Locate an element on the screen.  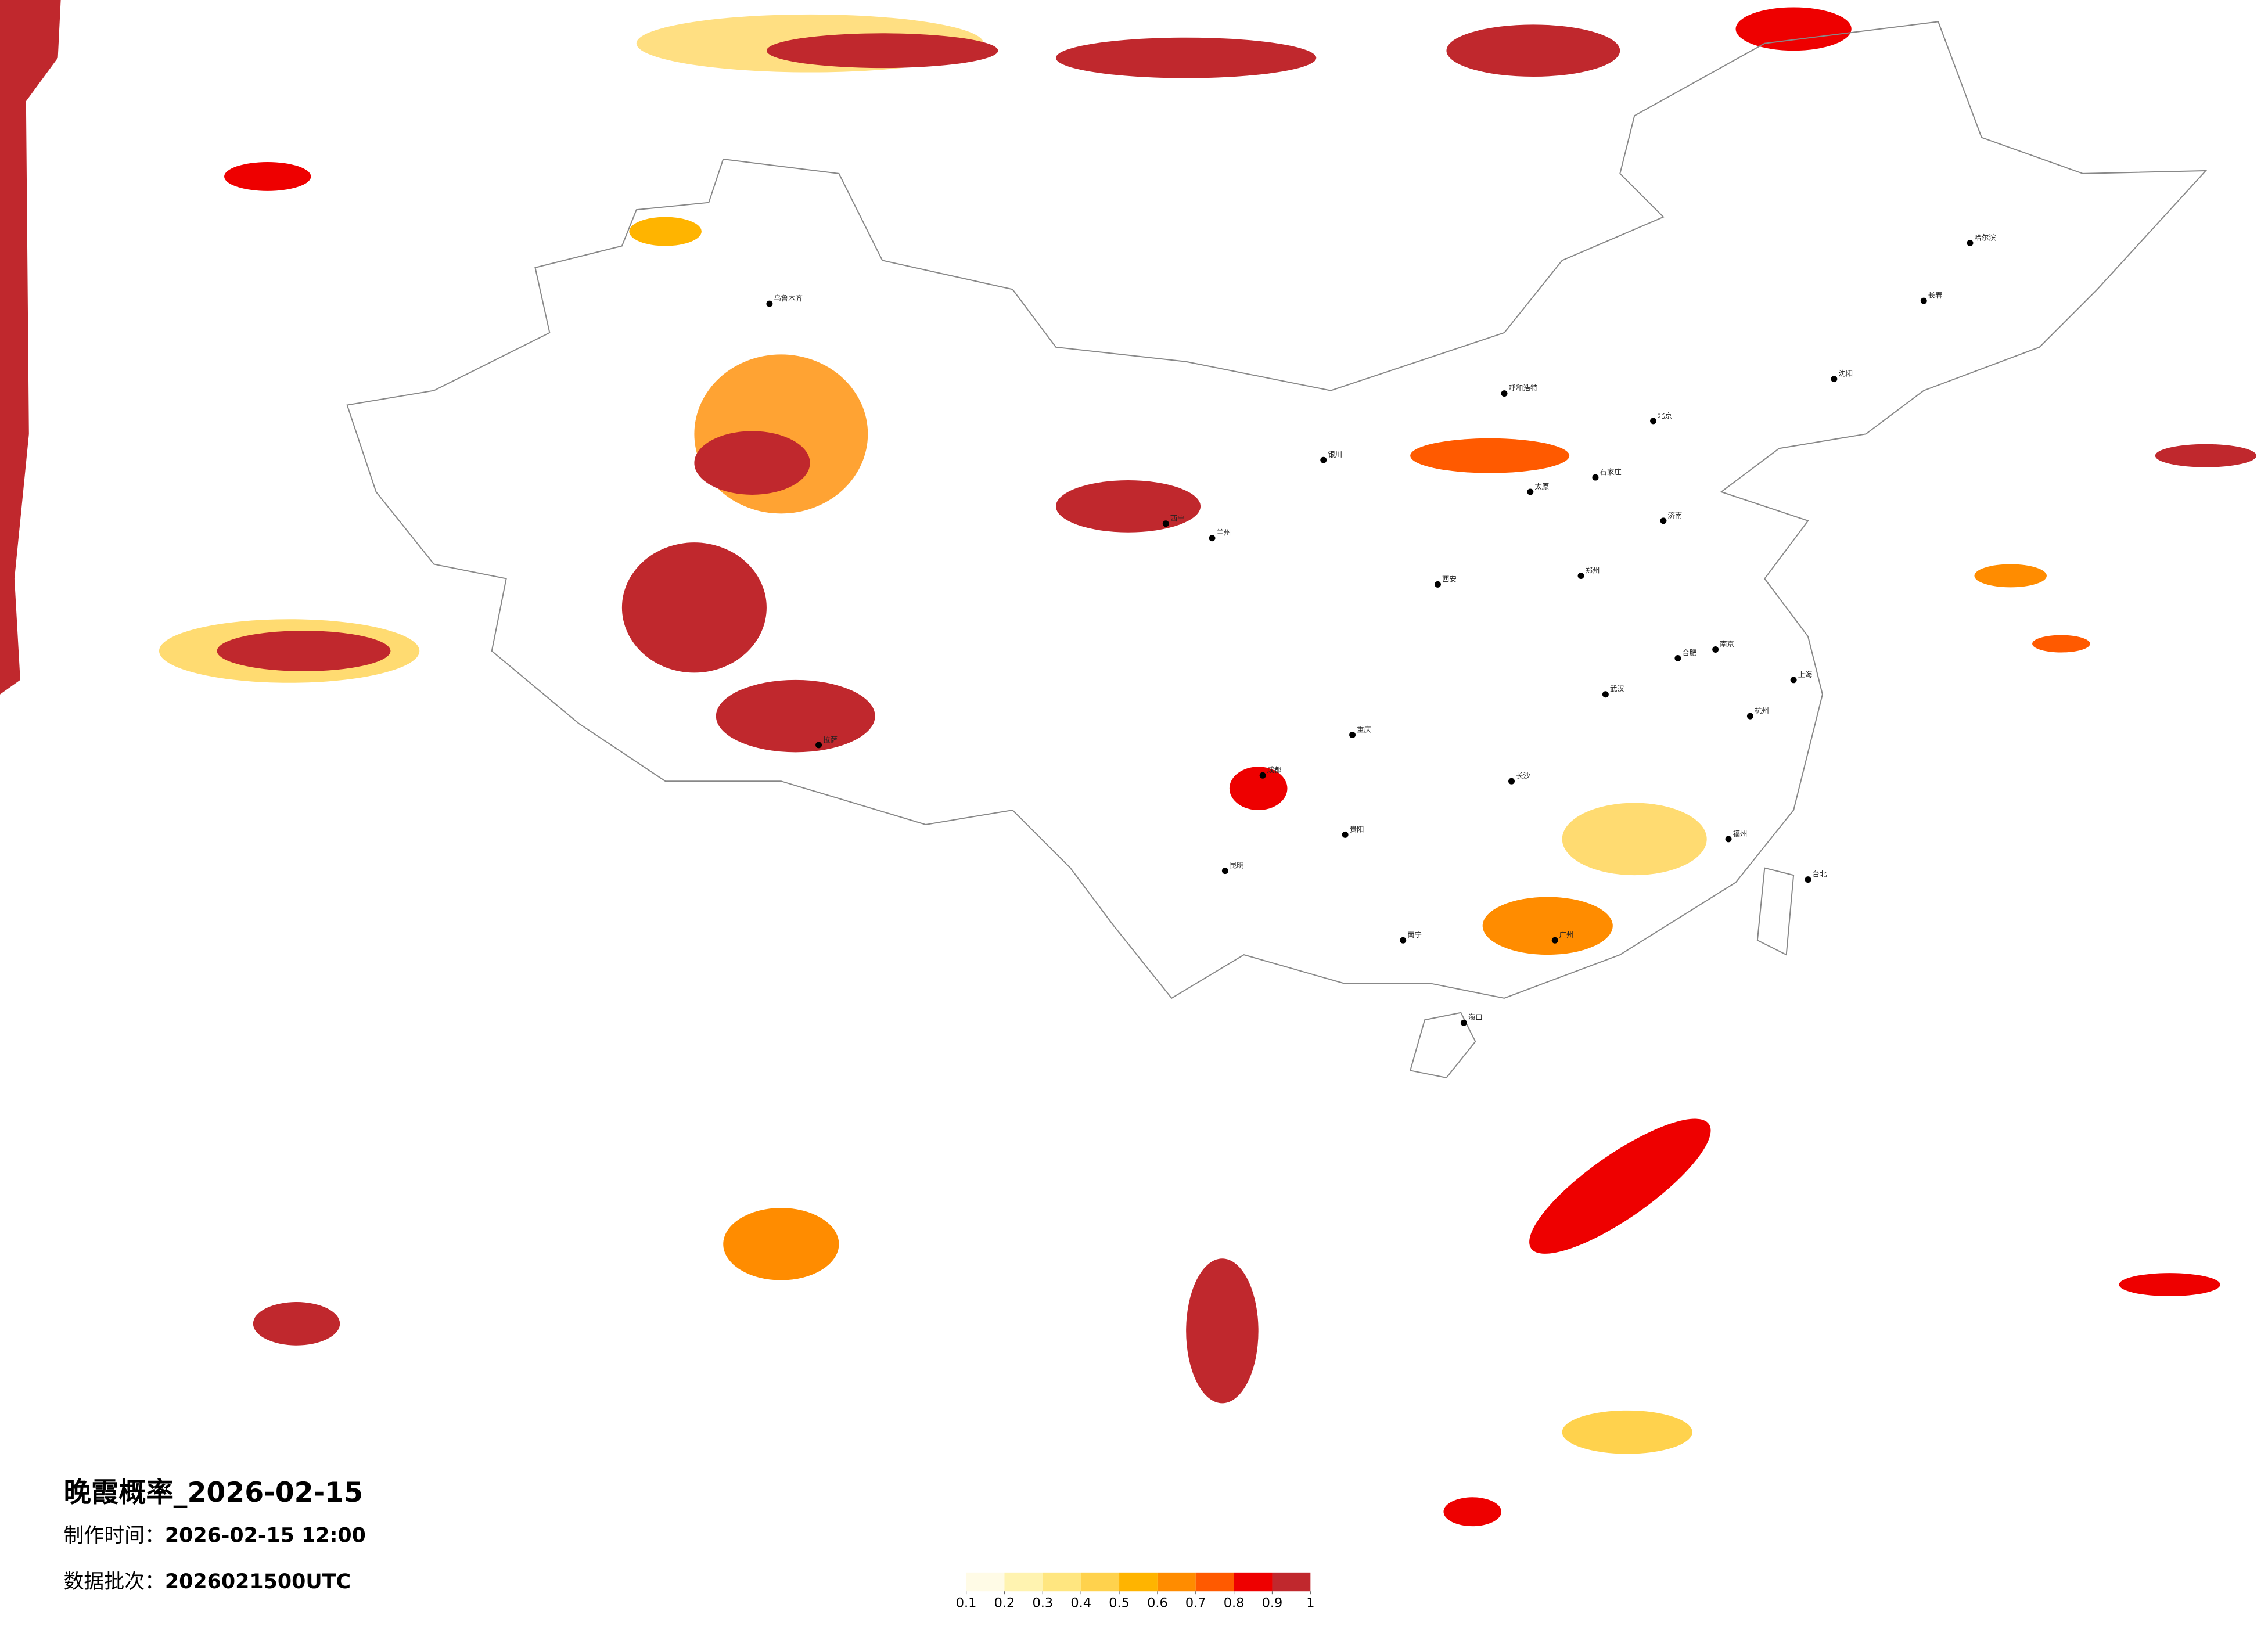
city-label: 沈阳 is located at coordinates (1845, 373).